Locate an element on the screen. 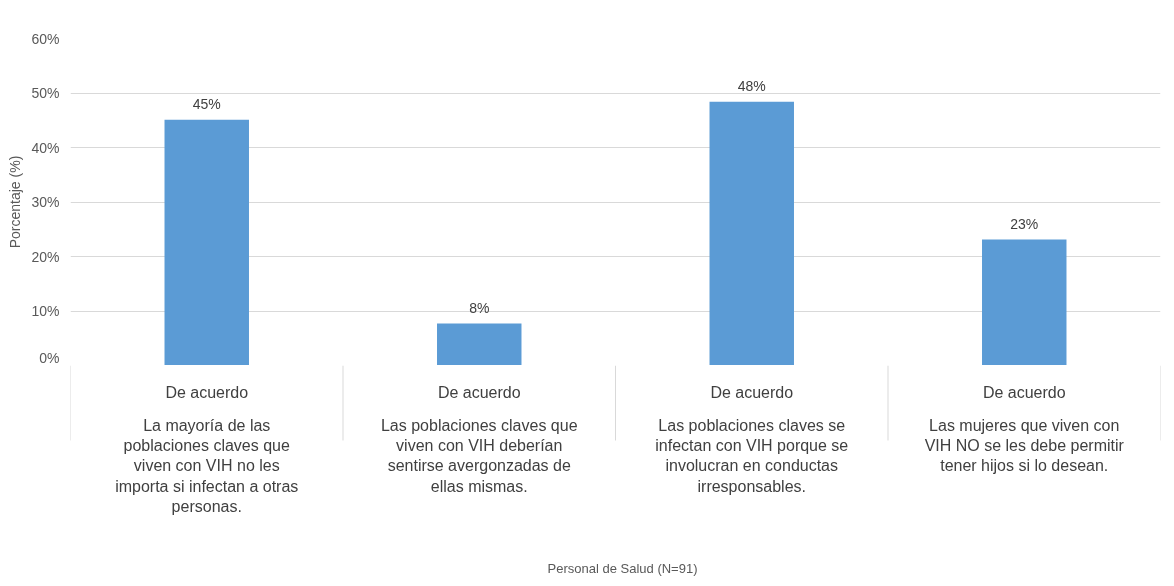 This screenshot has height=586, width=1174. text: Personal de Salud (N=91) is located at coordinates (622, 568).